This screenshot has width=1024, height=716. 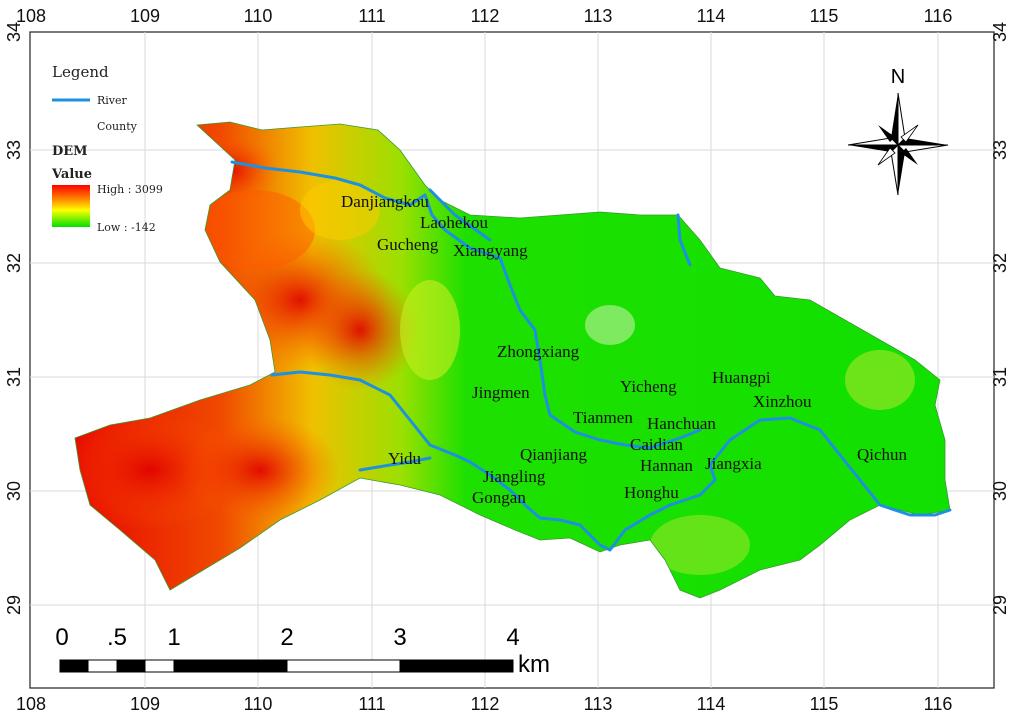 What do you see at coordinates (70, 151) in the screenshot?
I see `legend-dem-title: DEM` at bounding box center [70, 151].